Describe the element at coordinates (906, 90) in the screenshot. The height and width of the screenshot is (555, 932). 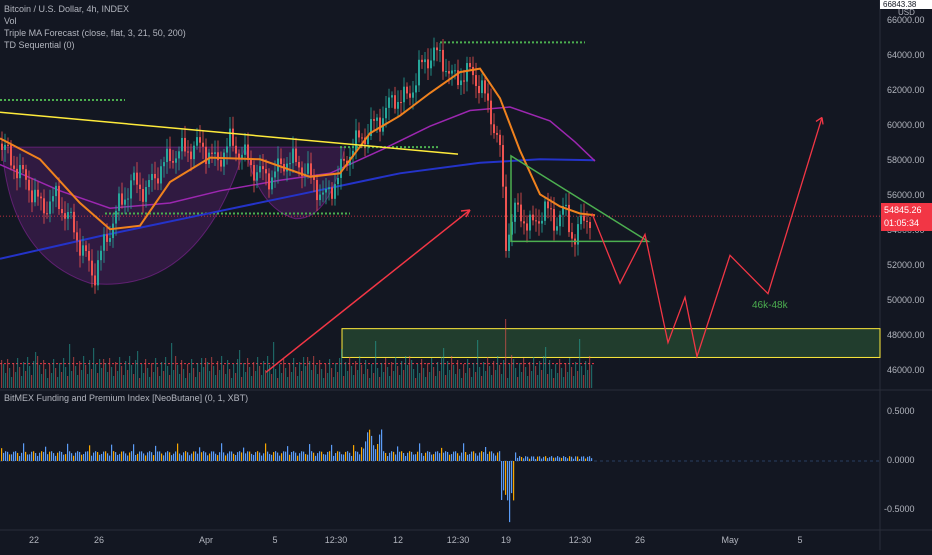
I see `price-tick-label: 62000.00` at that location.